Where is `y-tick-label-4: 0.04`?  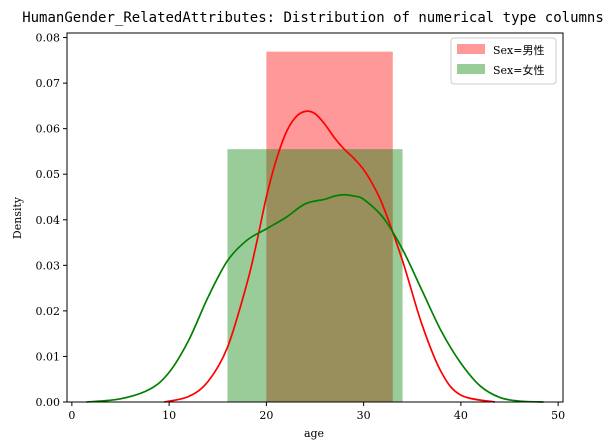
y-tick-label-4: 0.04 is located at coordinates (48, 220).